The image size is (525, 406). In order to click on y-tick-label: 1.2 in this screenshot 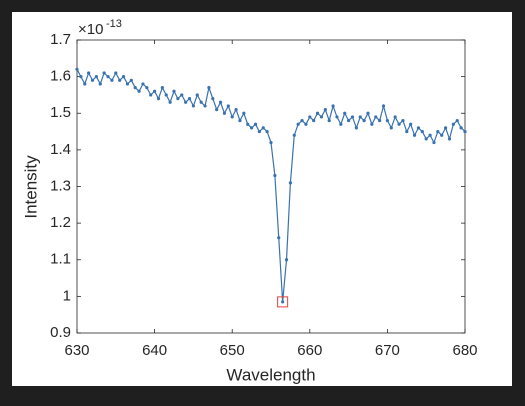, I will do `click(60, 222)`.